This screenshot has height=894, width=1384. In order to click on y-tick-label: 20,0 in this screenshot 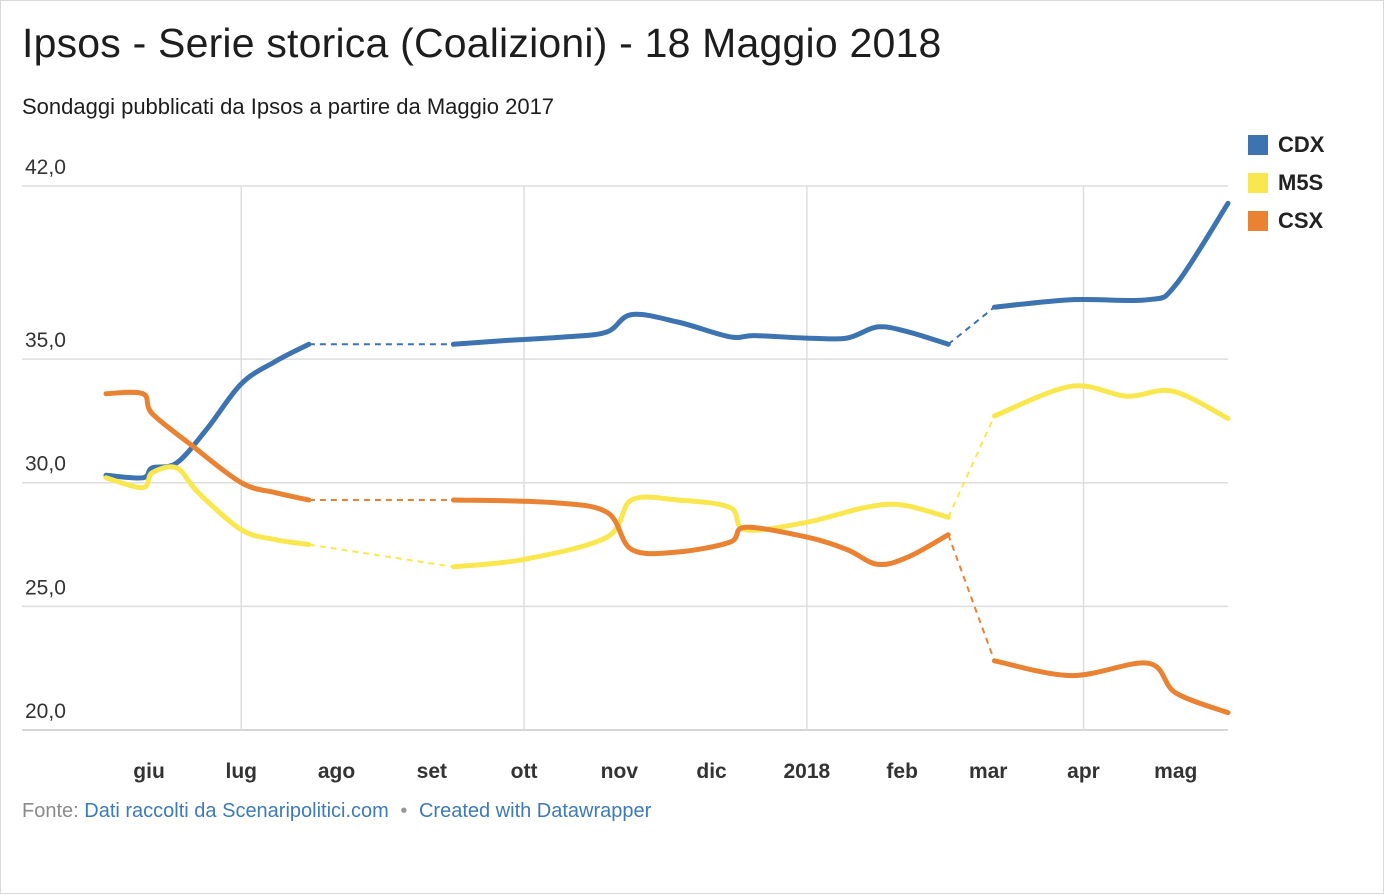, I will do `click(45, 711)`.